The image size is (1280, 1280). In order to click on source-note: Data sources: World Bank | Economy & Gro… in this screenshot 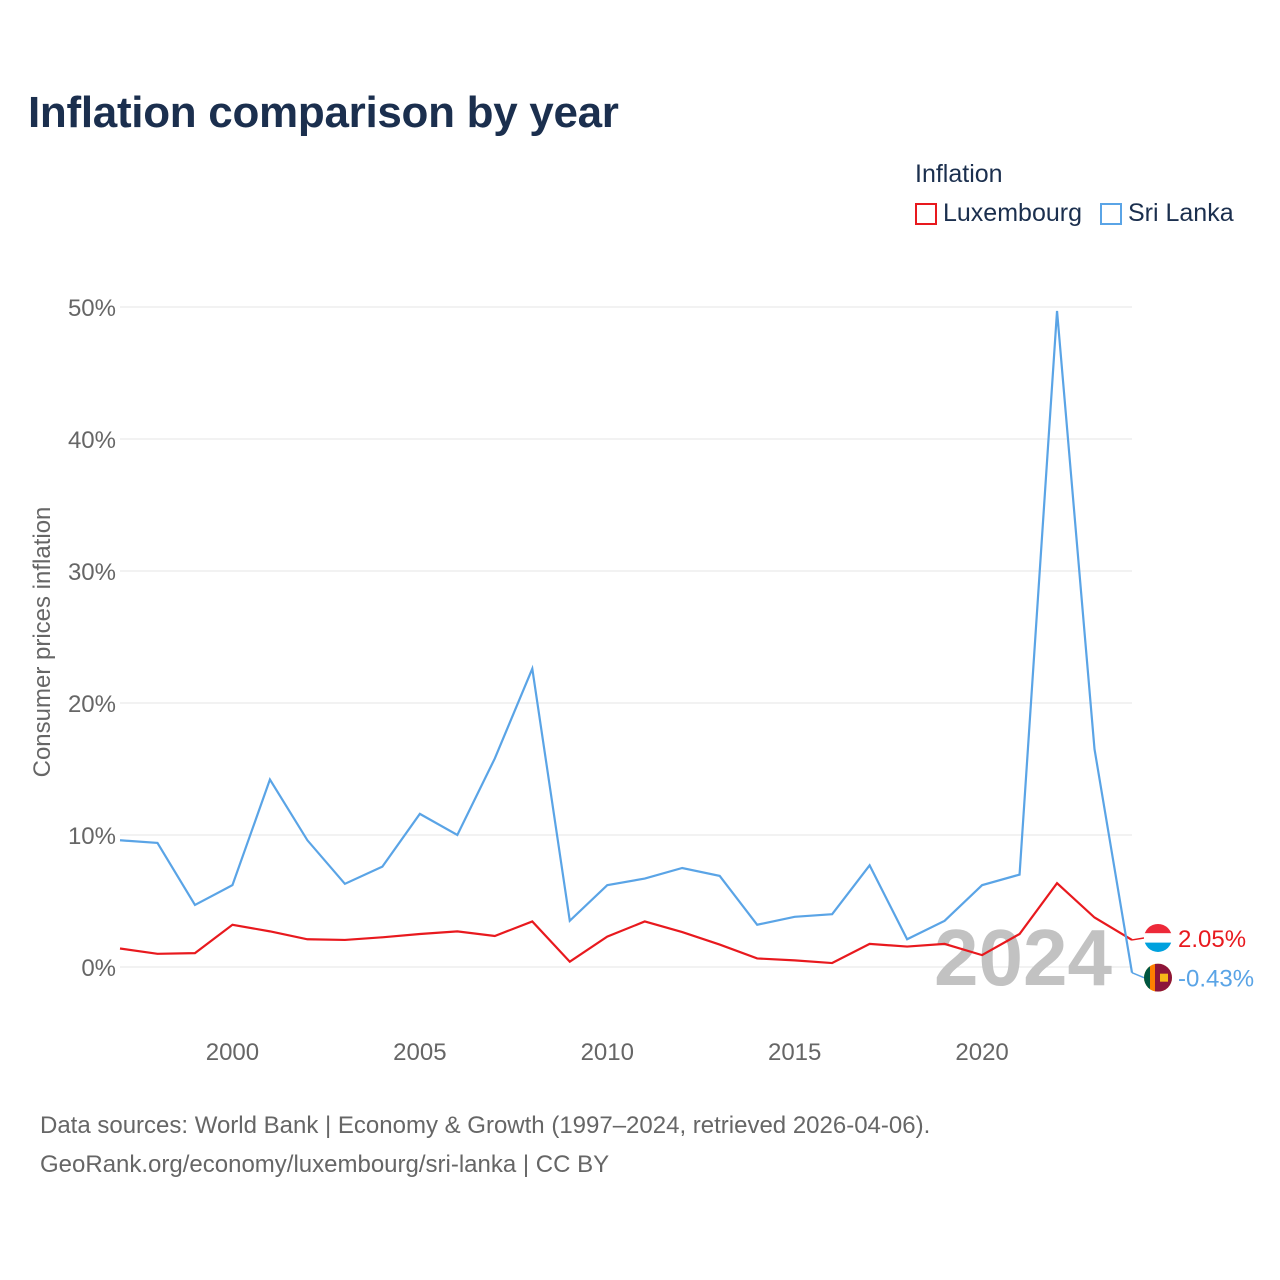, I will do `click(485, 1145)`.